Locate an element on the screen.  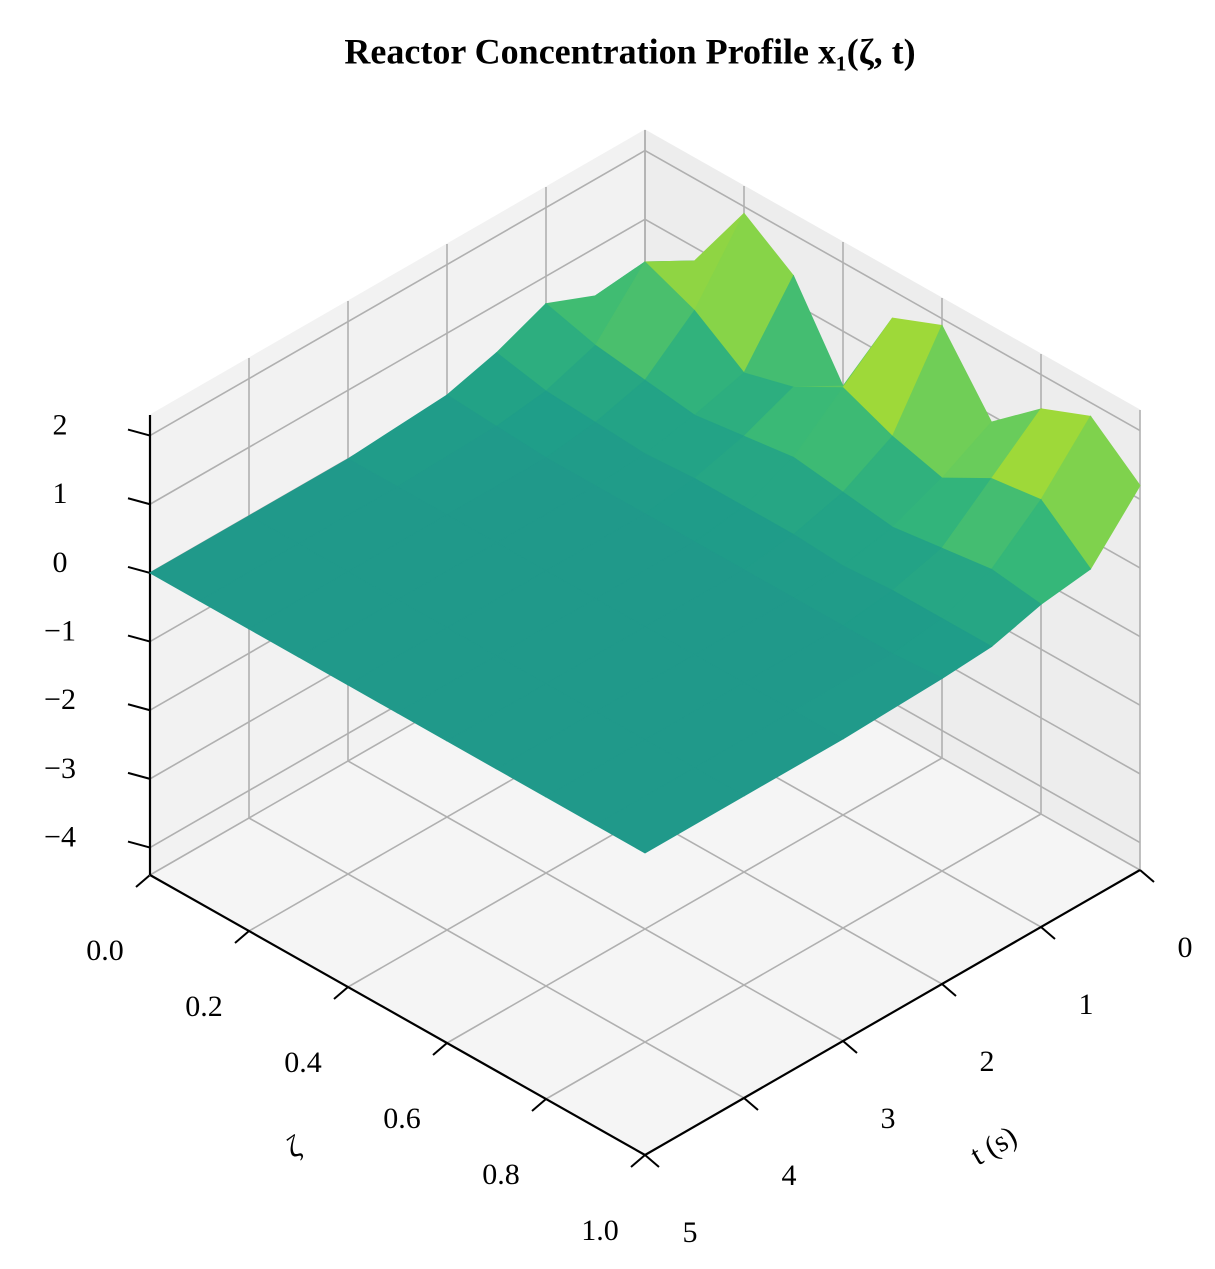
z-tick-label: −3 is located at coordinates (60, 768).